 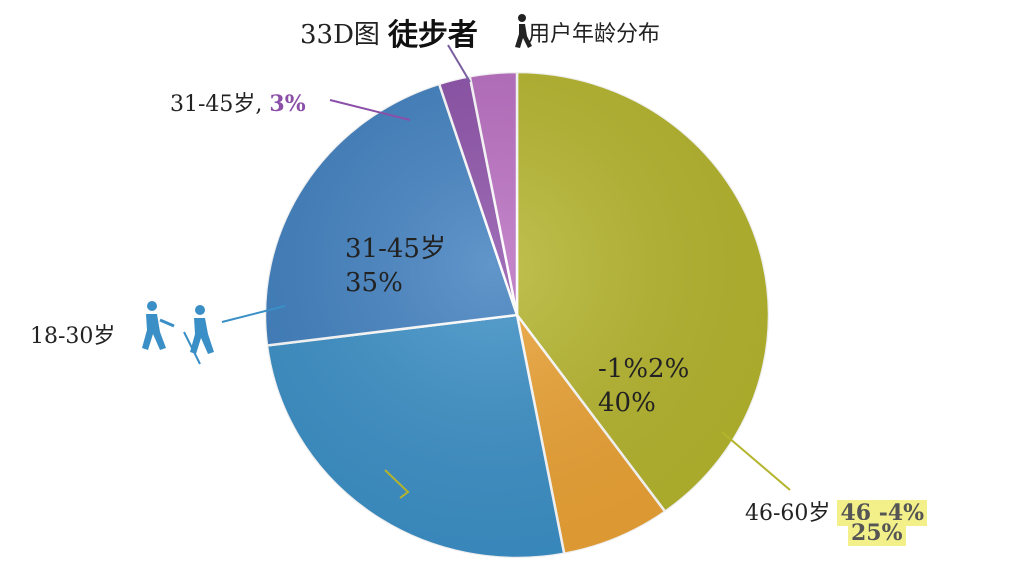 I want to click on leader-line-top, so click(x=370, y=110).